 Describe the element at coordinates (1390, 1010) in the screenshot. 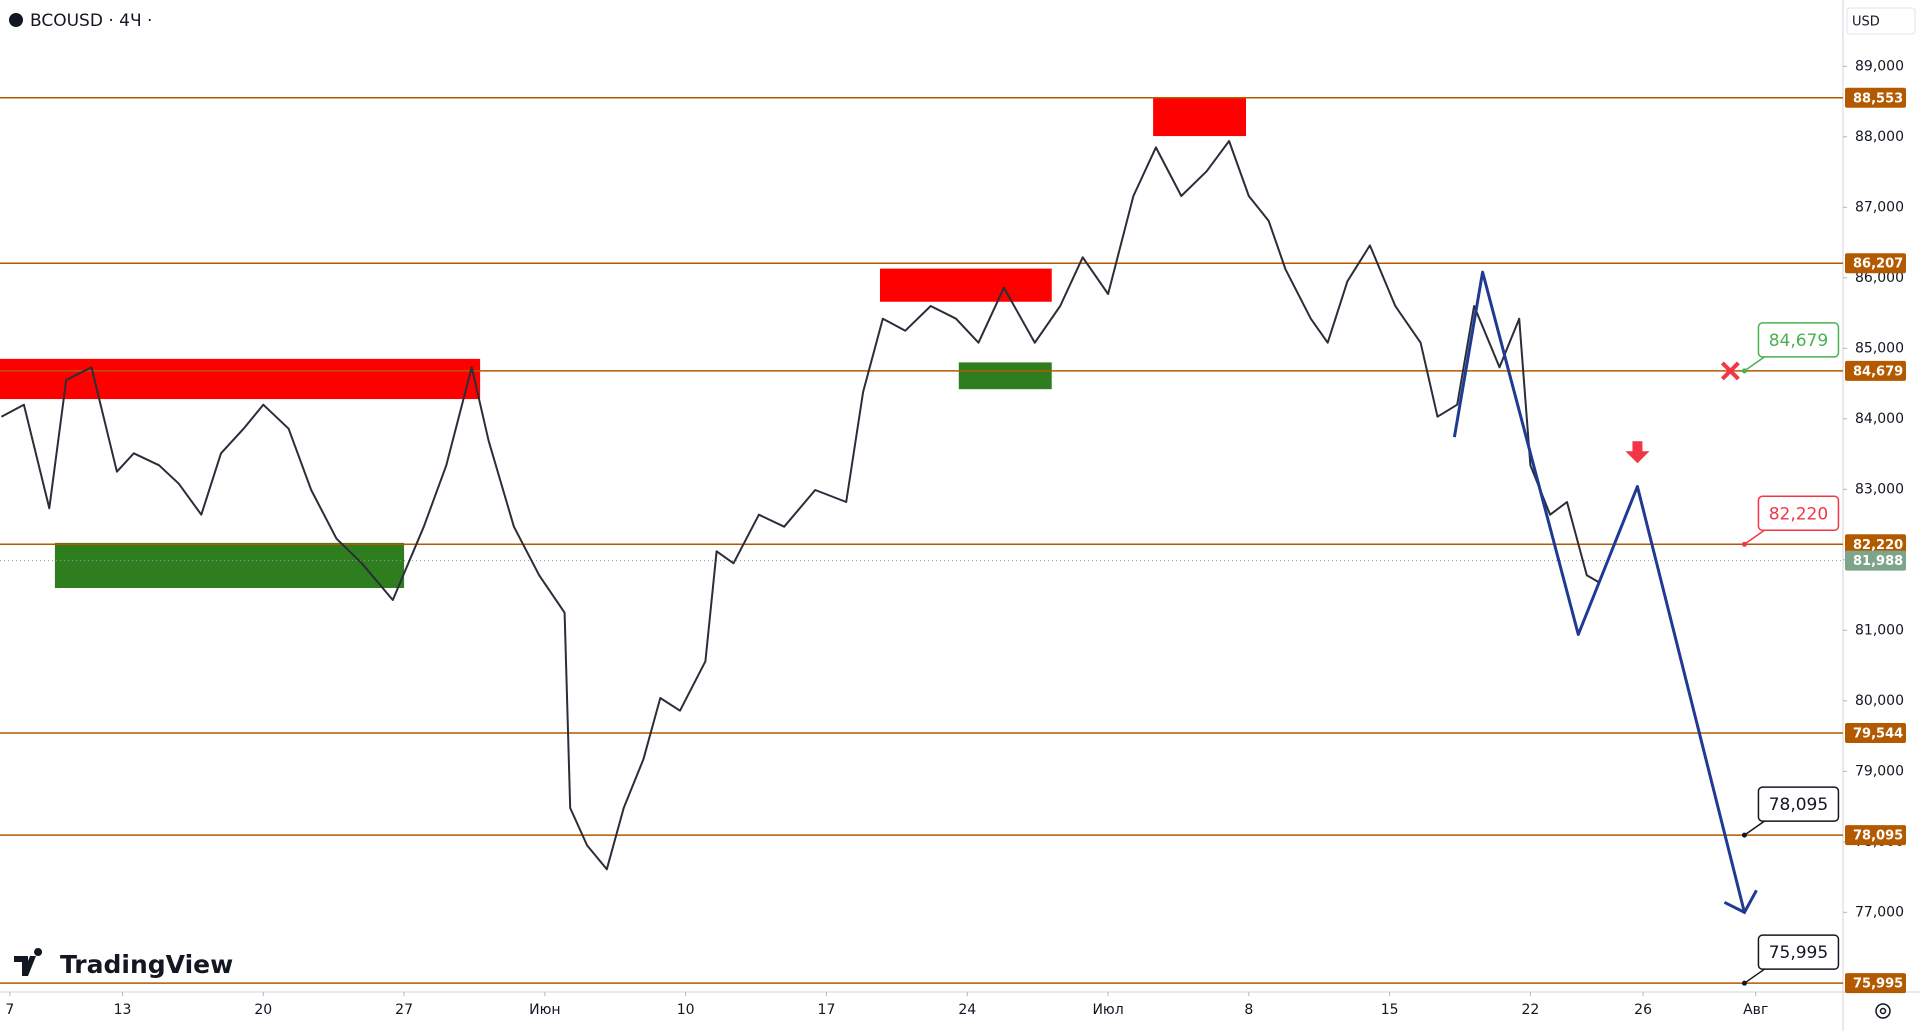

I see `x-tick-label: 15` at that location.